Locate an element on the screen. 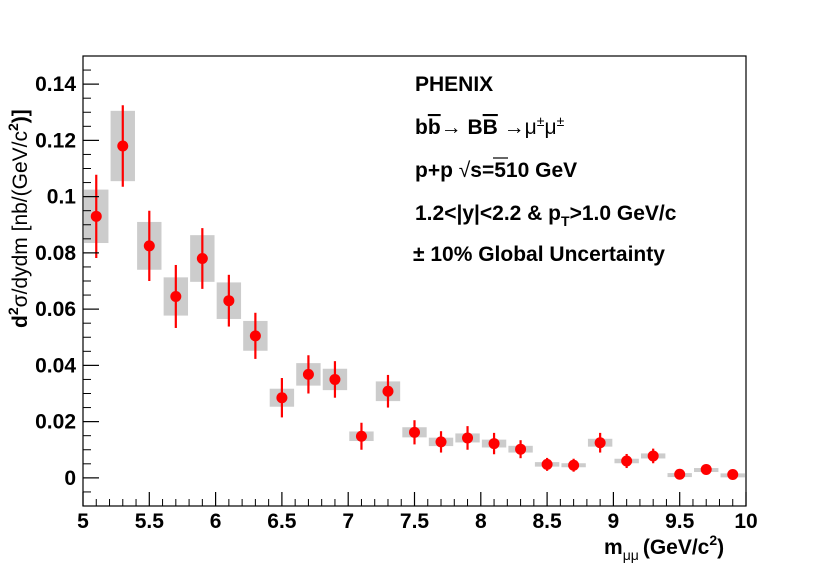 This screenshot has height=563, width=830. y-tick-label: 0.06 is located at coordinates (55, 309).